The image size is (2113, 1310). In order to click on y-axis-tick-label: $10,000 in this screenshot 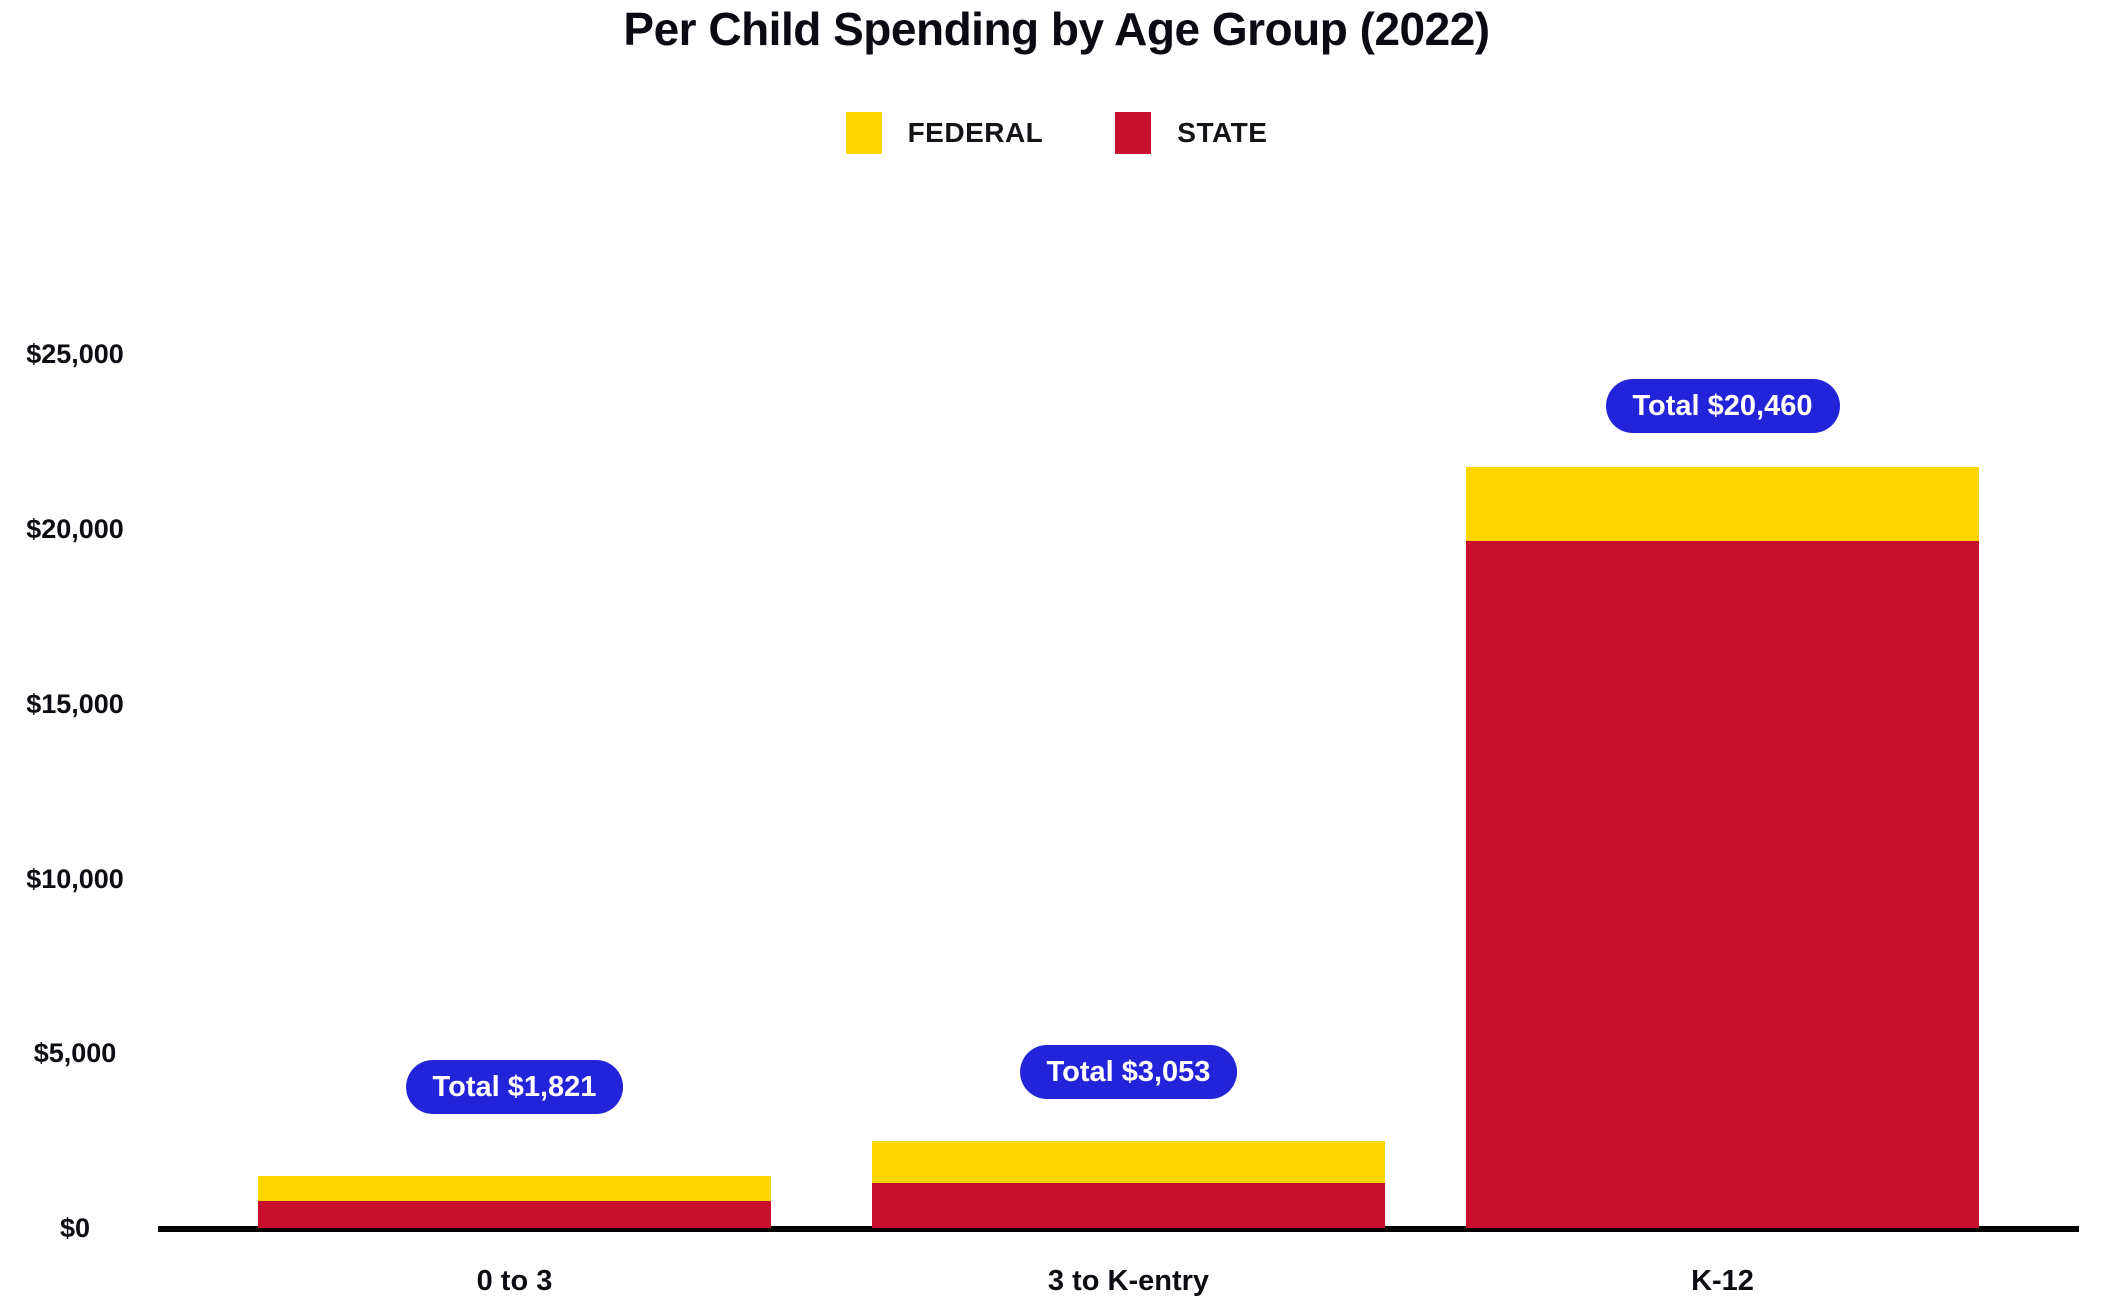, I will do `click(75, 878)`.